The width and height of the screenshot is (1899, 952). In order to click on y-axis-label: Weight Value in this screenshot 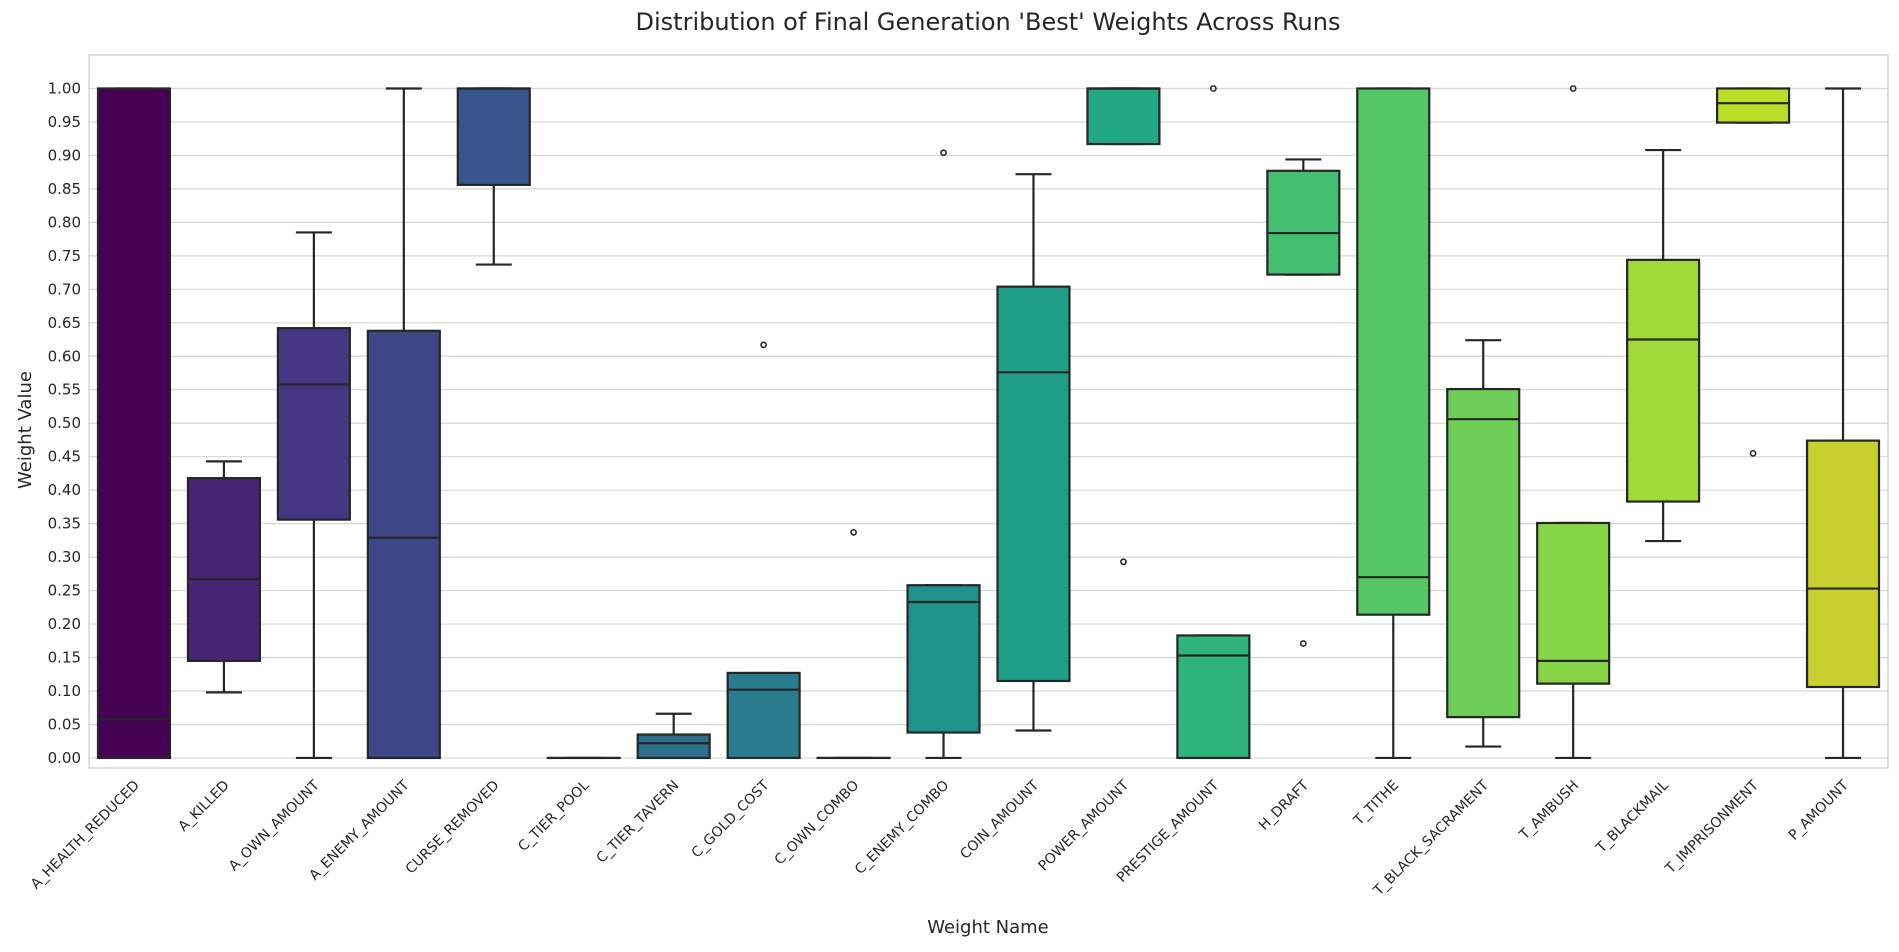, I will do `click(25, 430)`.